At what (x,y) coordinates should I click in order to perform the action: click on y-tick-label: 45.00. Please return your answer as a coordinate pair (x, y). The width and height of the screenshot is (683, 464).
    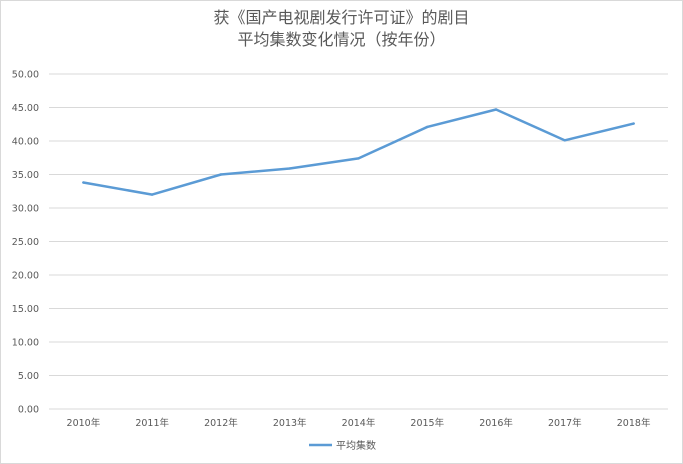
    Looking at the image, I should click on (25, 108).